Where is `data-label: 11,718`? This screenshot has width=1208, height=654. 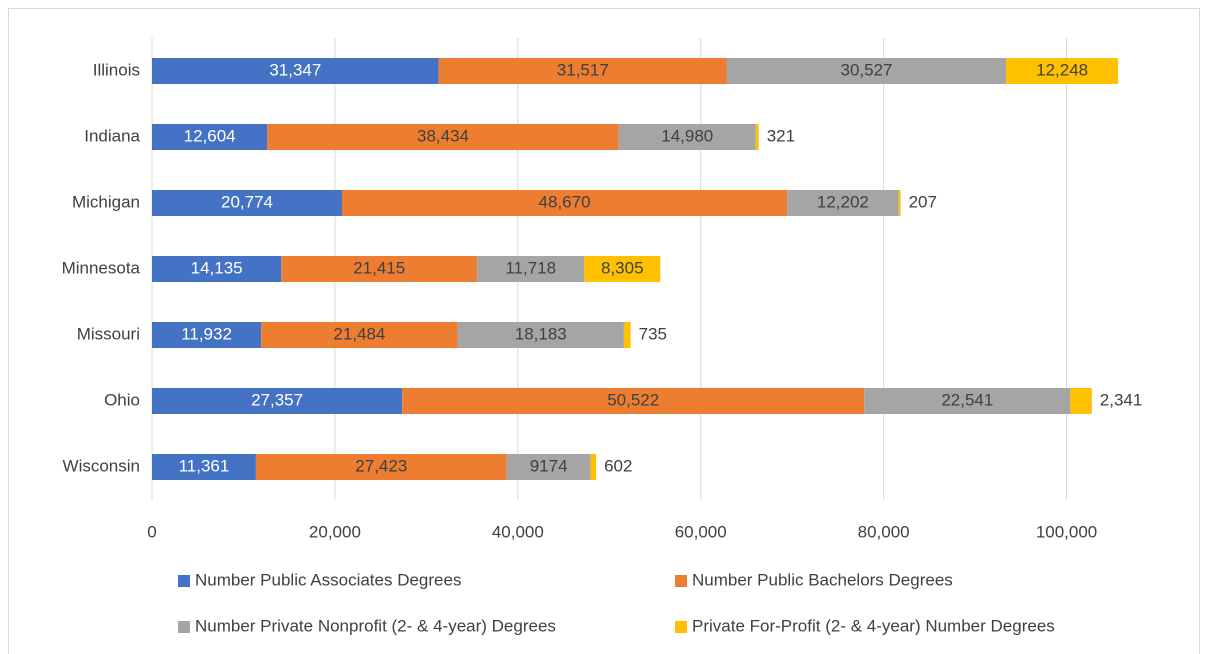 data-label: 11,718 is located at coordinates (530, 267).